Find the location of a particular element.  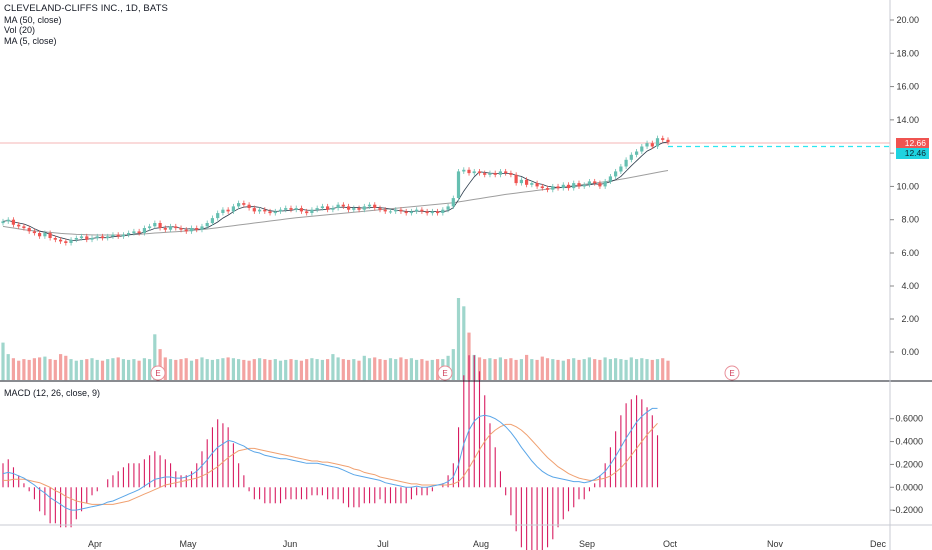

macd-tick-label: 0.2000 is located at coordinates (909, 464).